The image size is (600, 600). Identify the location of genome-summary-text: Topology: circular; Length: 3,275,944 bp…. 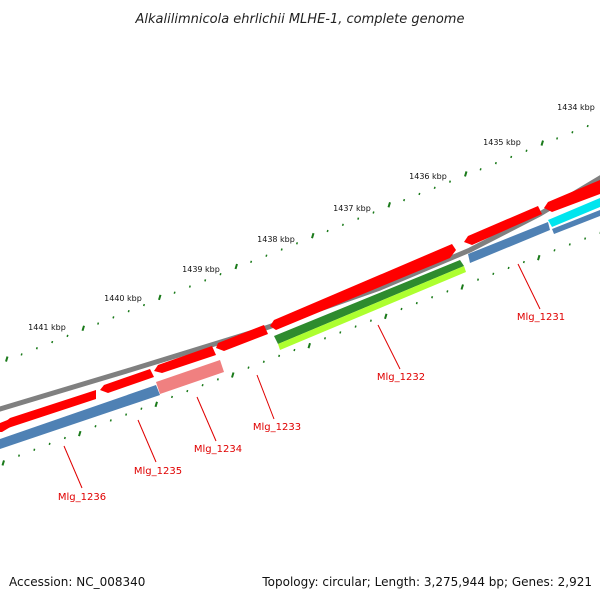
(426, 582).